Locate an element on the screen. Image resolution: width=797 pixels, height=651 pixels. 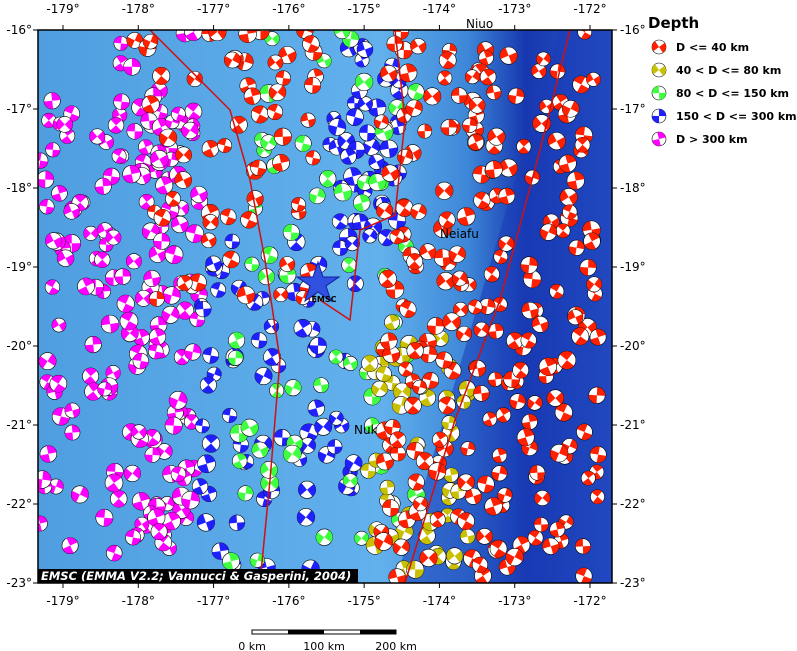
lat-label: -20° is located at coordinates (633, 346).